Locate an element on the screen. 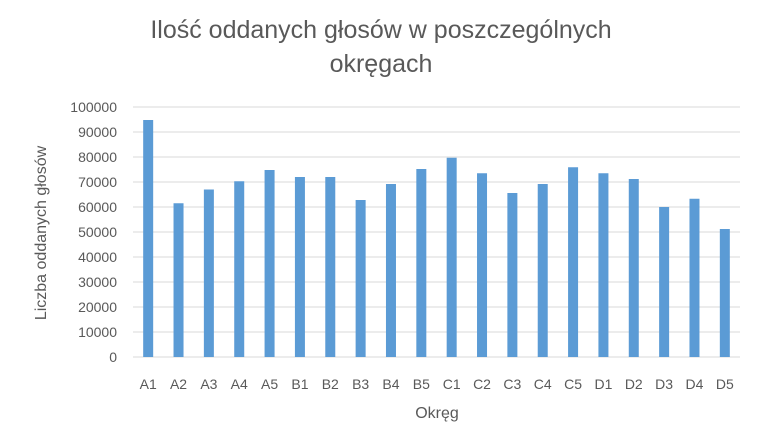 Image resolution: width=760 pixels, height=448 pixels. x-tick-label: B2 is located at coordinates (330, 384).